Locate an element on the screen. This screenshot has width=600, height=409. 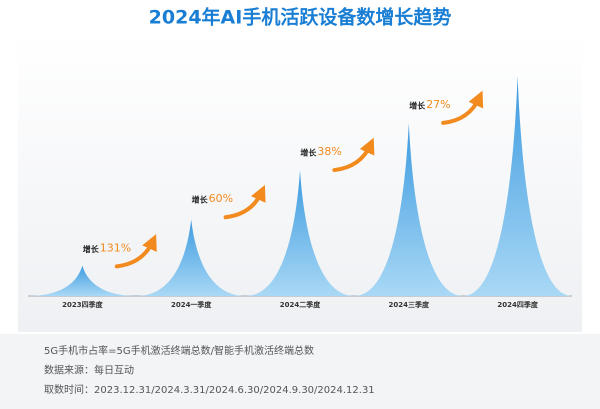
note: 数据来源：每日互动 is located at coordinates (89, 370).